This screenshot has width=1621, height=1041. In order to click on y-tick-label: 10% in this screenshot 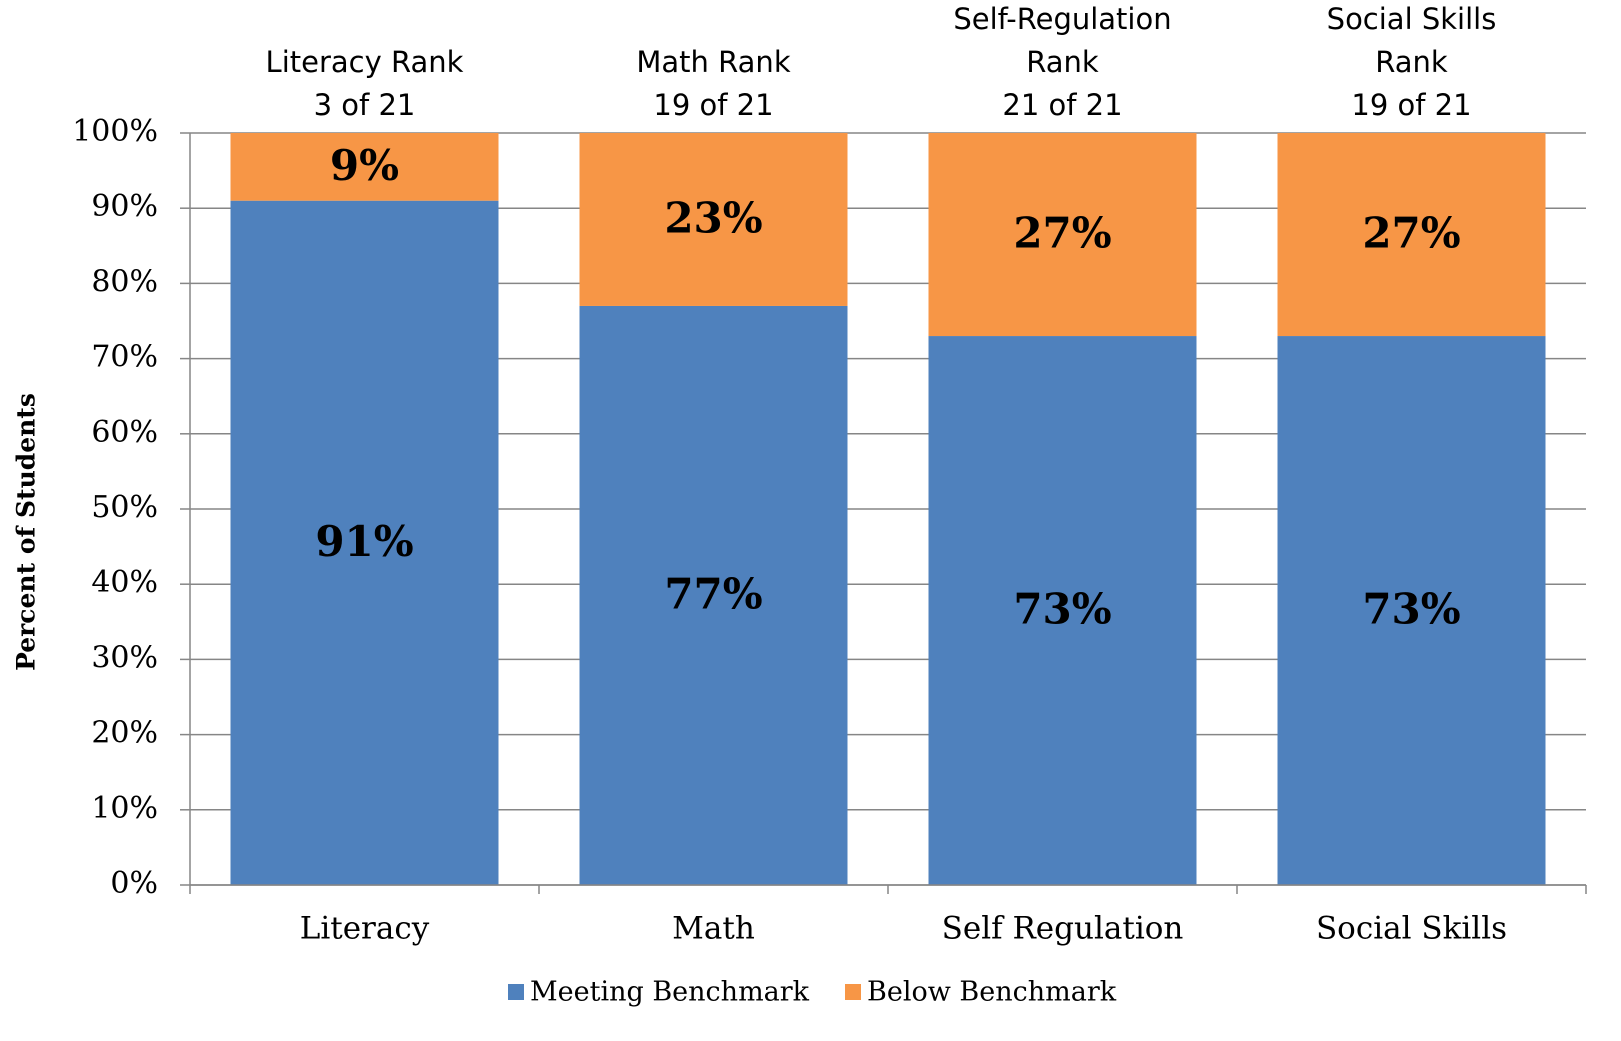, I will do `click(124, 808)`.